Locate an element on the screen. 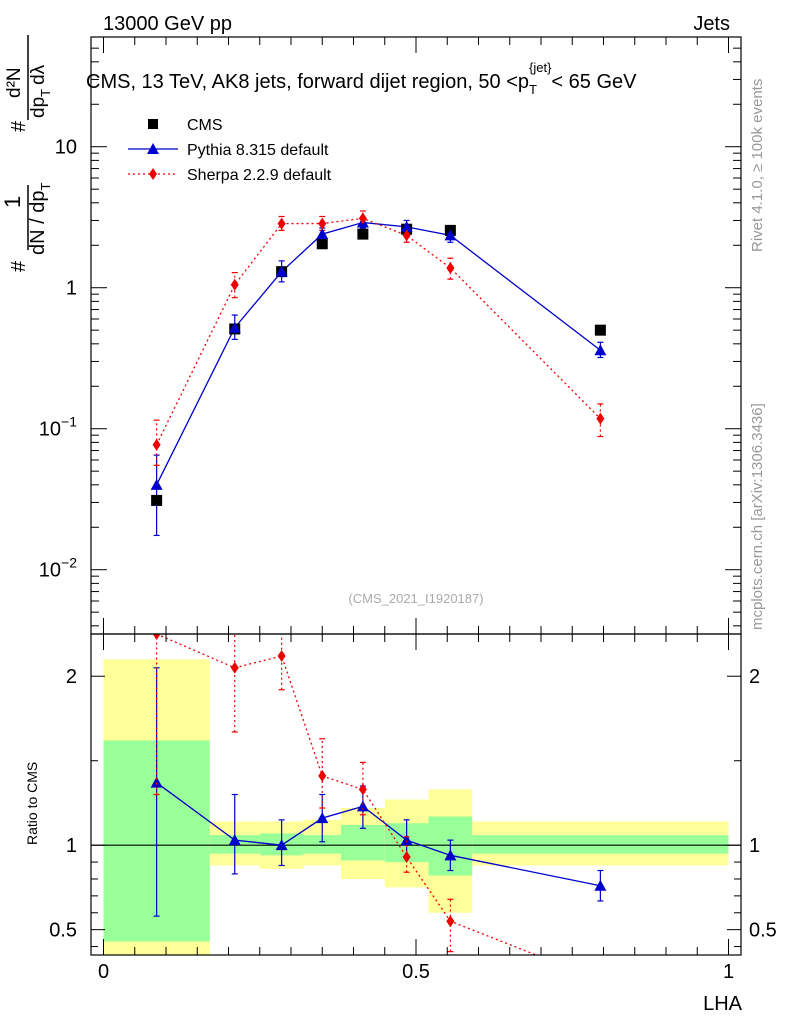 The height and width of the screenshot is (1024, 786). main-ytick-exp: −2 is located at coordinates (69, 563).